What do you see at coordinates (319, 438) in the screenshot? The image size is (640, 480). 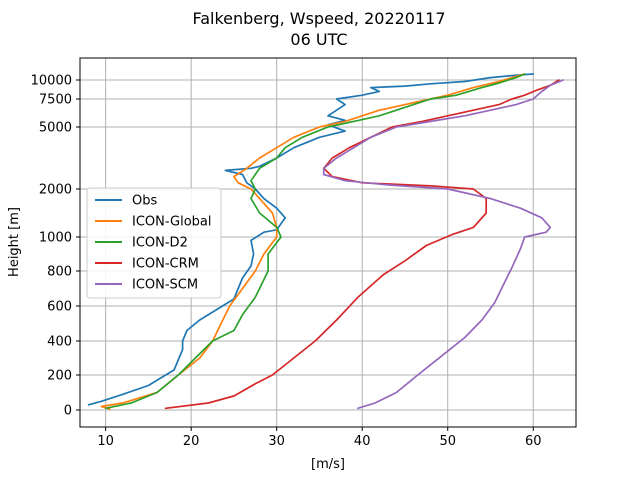 I see `x-axis-ticks: 10 20 30 40 50 60` at bounding box center [319, 438].